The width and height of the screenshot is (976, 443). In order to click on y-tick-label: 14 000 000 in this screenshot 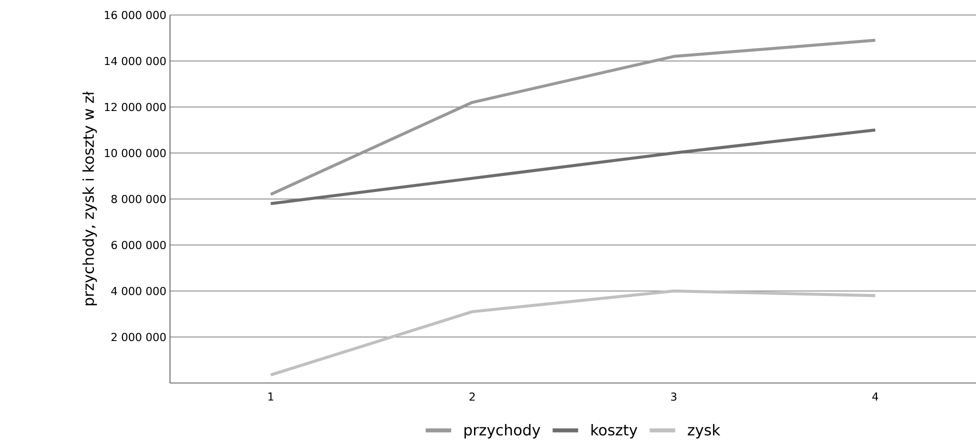, I will do `click(135, 61)`.